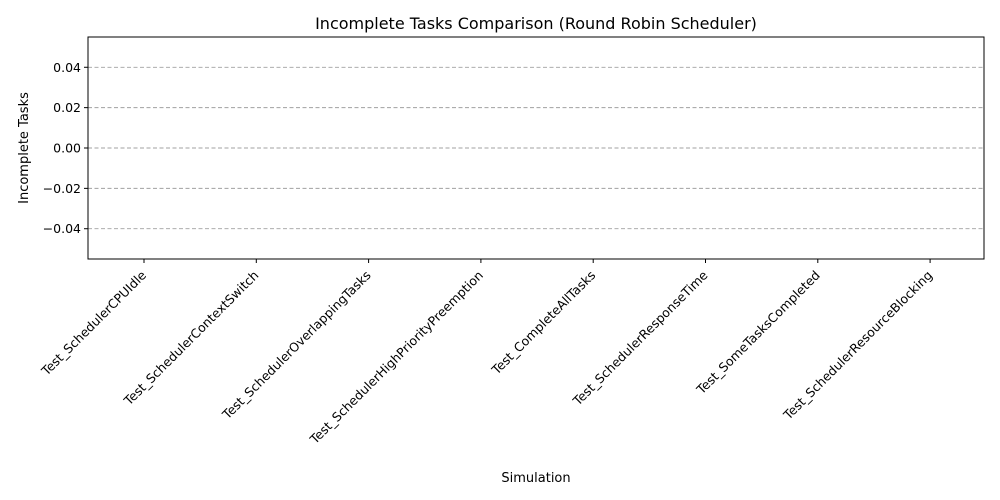  What do you see at coordinates (62, 188) in the screenshot?
I see `y-tick-label: −0.02` at bounding box center [62, 188].